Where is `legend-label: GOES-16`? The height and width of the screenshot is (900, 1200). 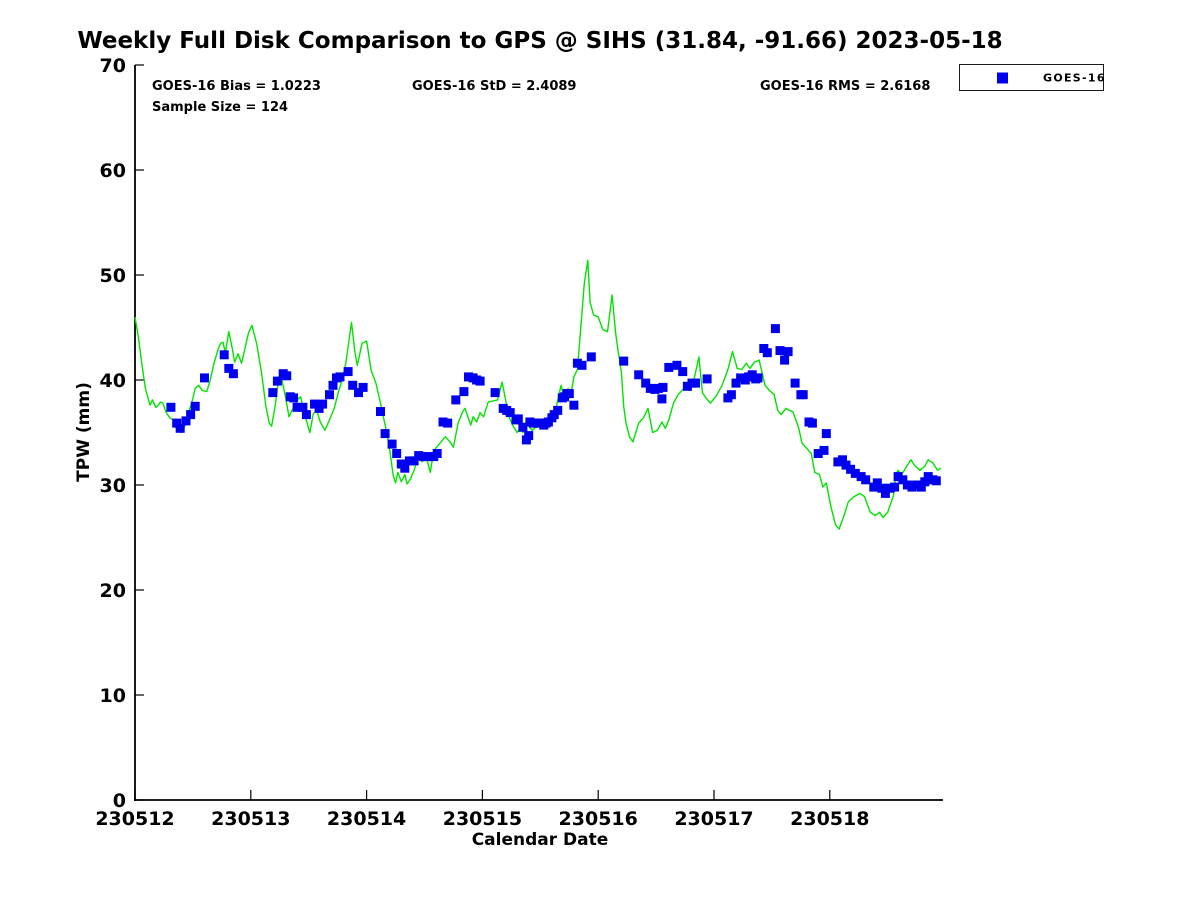
legend-label: GOES-16 is located at coordinates (1074, 77).